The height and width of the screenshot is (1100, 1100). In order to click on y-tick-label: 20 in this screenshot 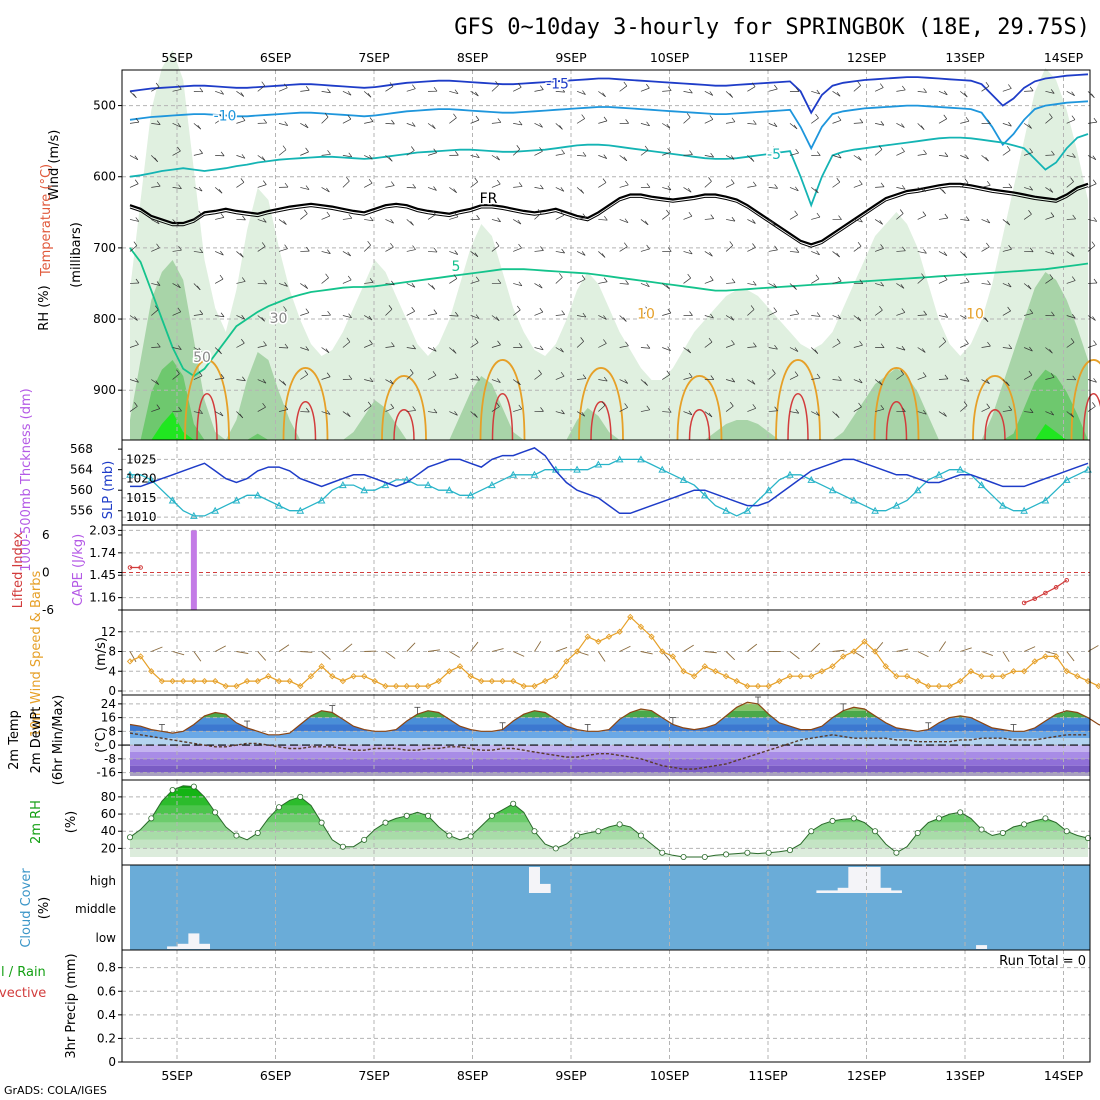, I will do `click(108, 848)`.